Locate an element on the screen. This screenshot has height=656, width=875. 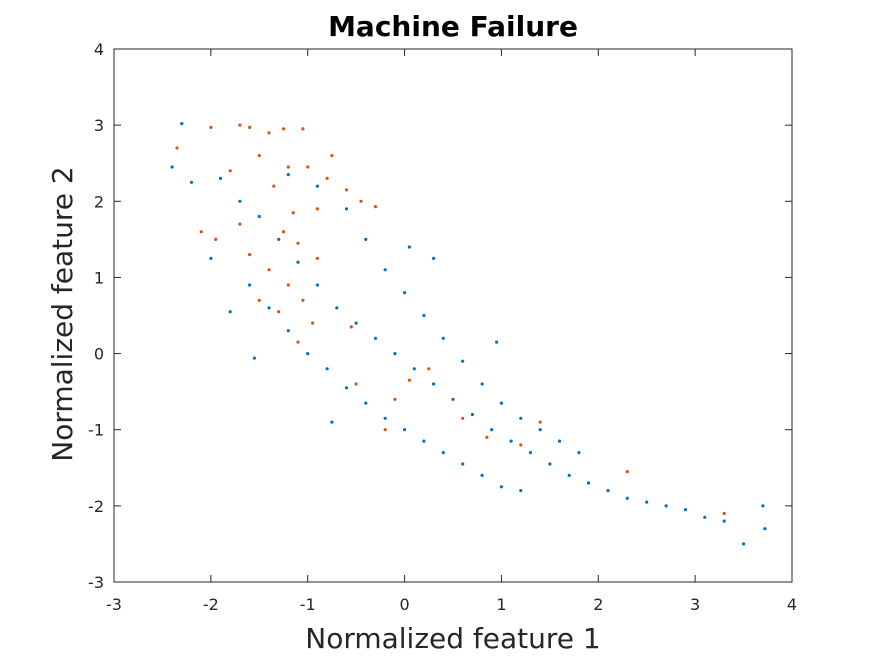
x-tick-label: -3 is located at coordinates (114, 604).